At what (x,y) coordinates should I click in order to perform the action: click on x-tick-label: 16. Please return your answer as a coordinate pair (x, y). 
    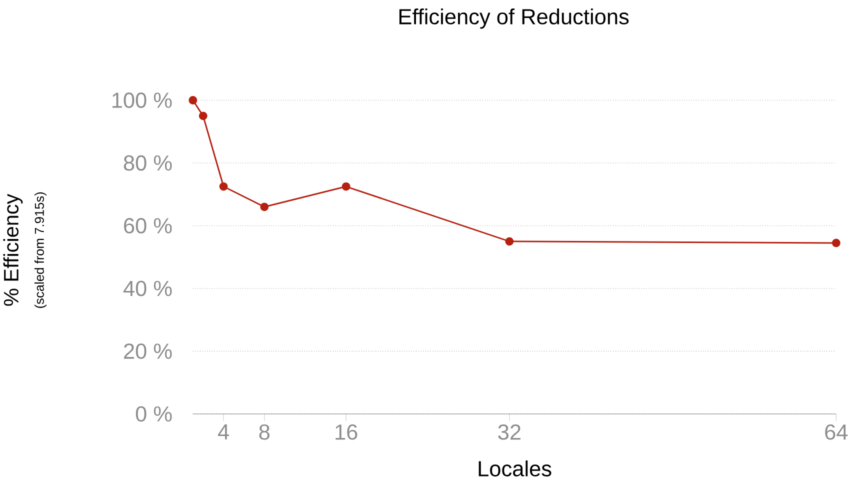
    Looking at the image, I should click on (347, 432).